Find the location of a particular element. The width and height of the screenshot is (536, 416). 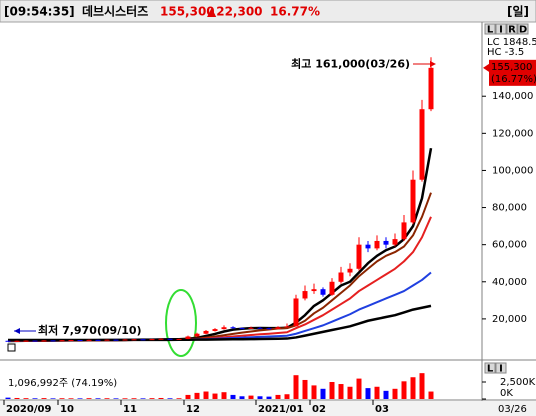

y-tick-label: 40,000 is located at coordinates (509, 282).